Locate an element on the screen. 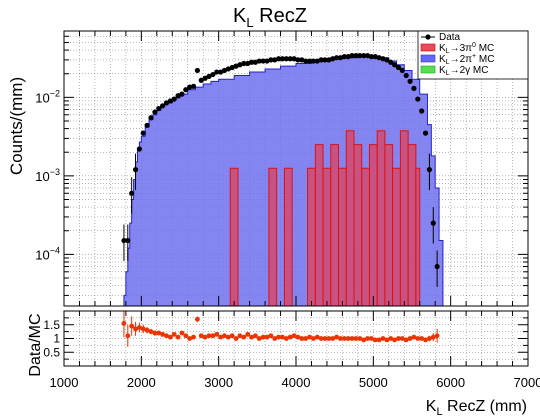  legend: Data KL→3π0 MC KL→2π+ MC KL→2γ MC is located at coordinates (473, 55).